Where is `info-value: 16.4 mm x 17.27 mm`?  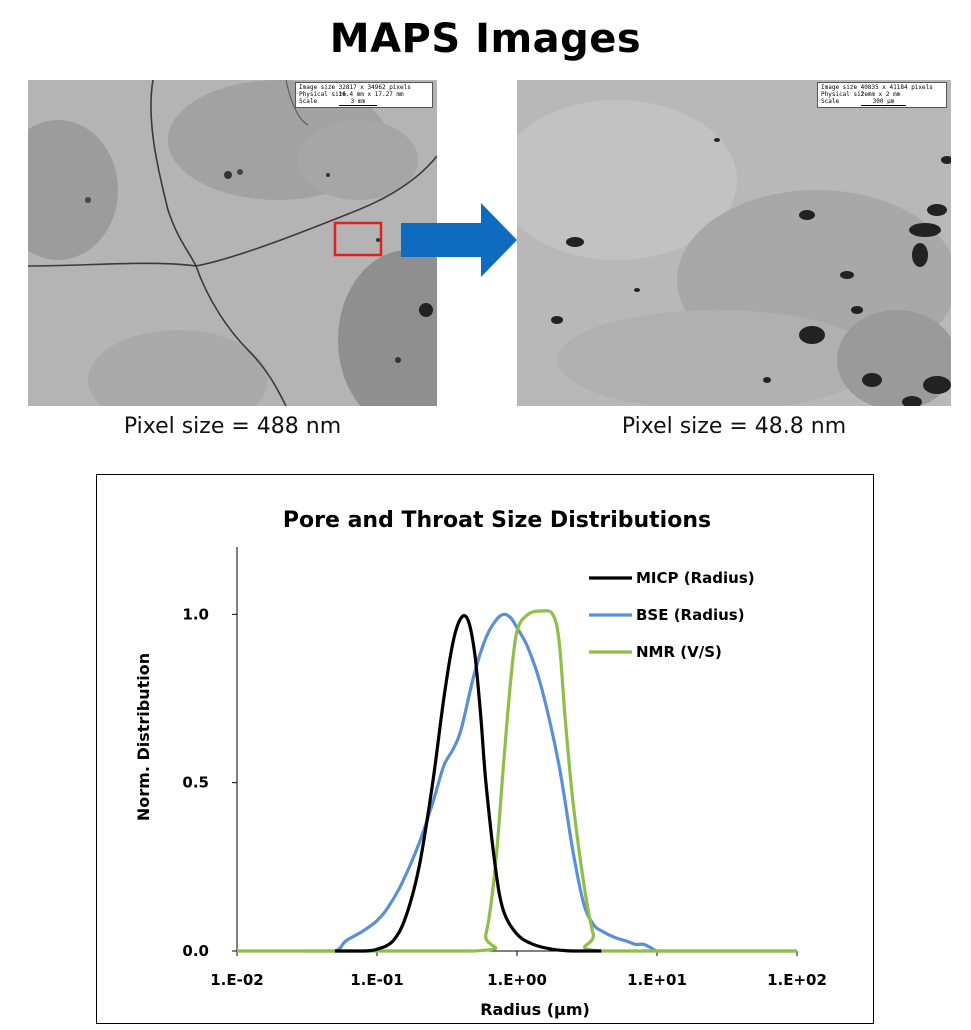
info-value: 16.4 mm x 17.27 mm is located at coordinates (371, 94).